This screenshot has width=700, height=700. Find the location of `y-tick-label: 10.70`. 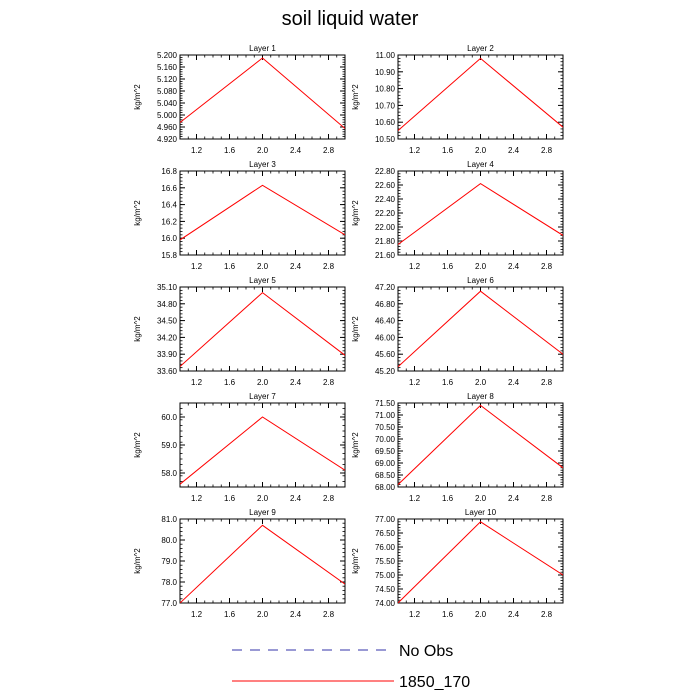

y-tick-label: 10.70 is located at coordinates (385, 105).